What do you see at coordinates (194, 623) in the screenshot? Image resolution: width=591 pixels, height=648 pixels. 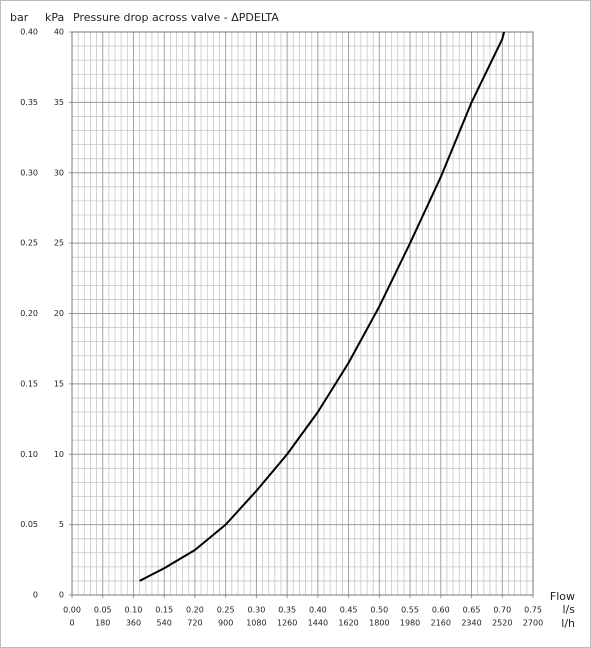 I see `x2-tick-label: 720` at bounding box center [194, 623].